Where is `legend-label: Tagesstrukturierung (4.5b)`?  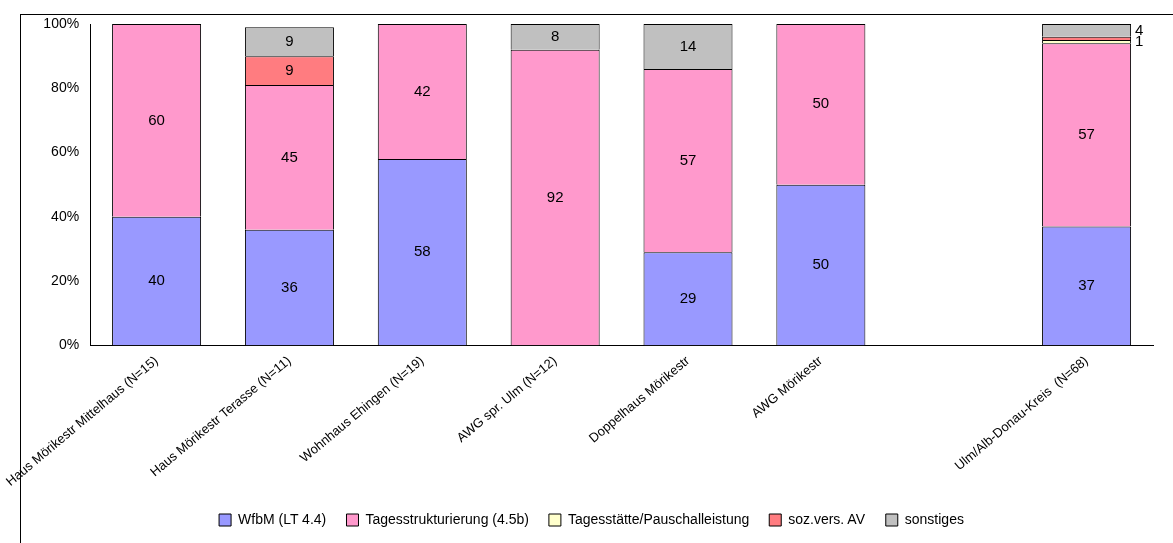
legend-label: Tagesstrukturierung (4.5b) is located at coordinates (447, 518).